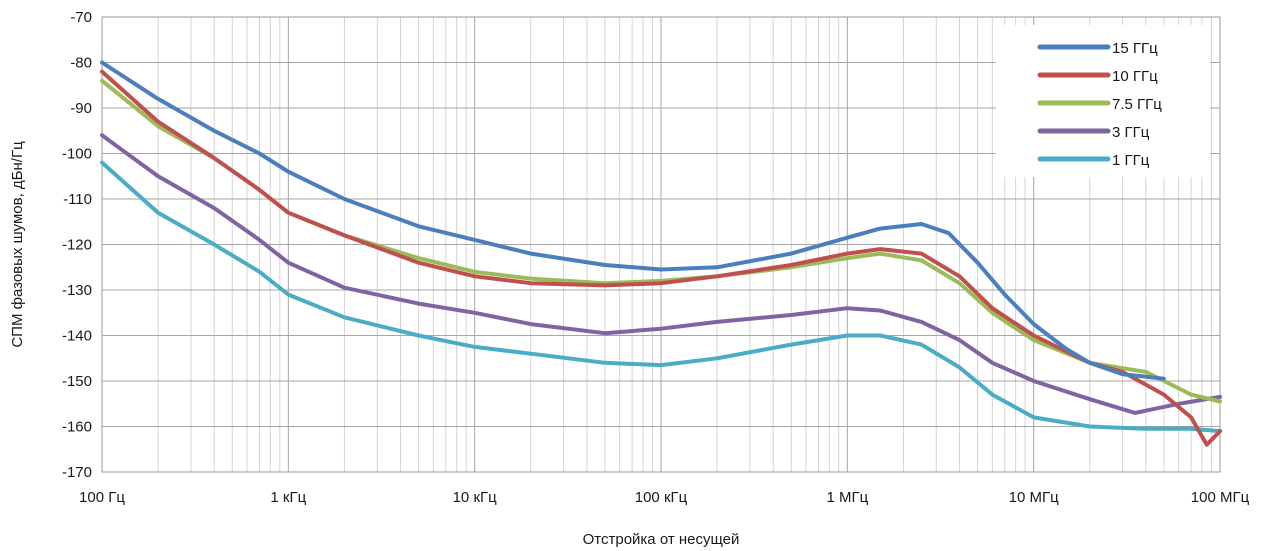 The image size is (1263, 551). I want to click on y-tick-label: -110, so click(77, 199).